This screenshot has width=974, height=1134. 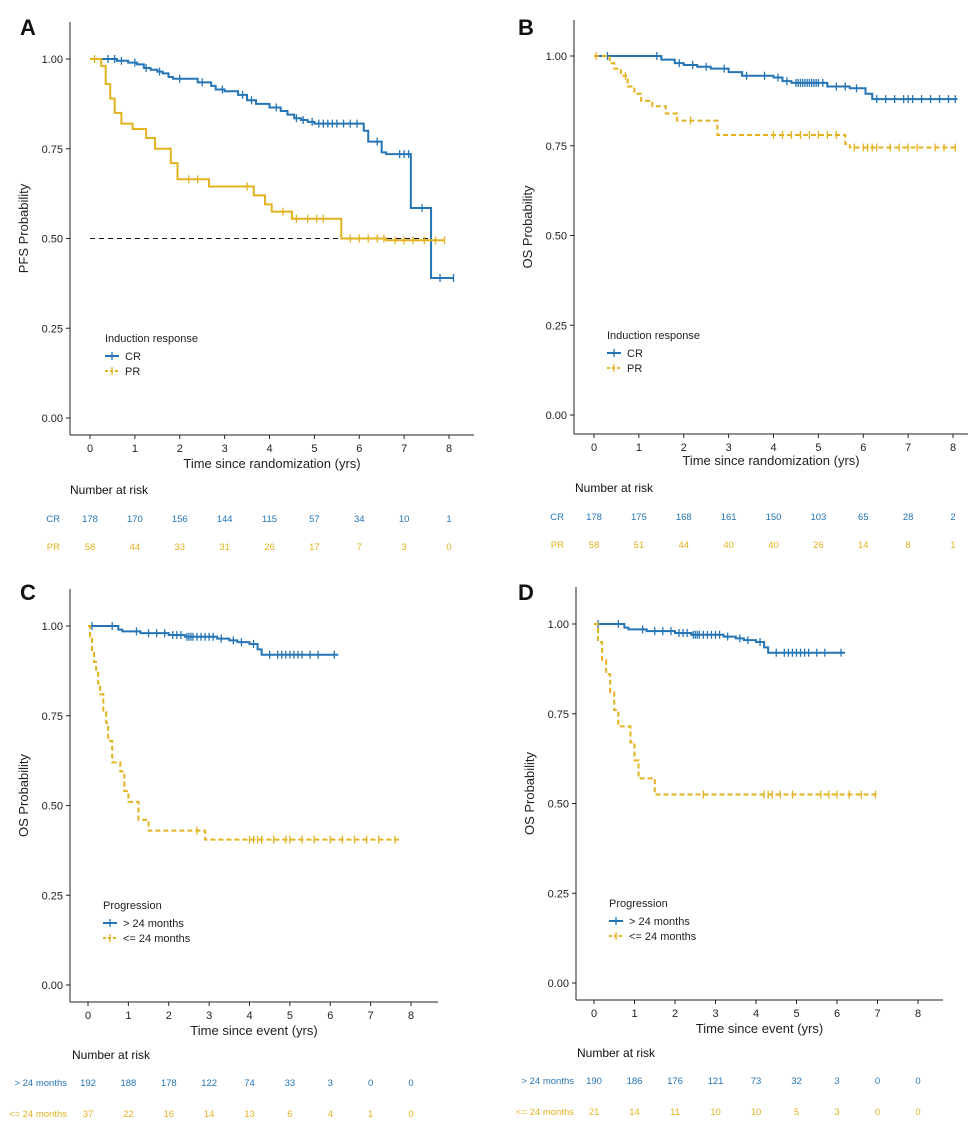 I want to click on risk-row-label: CR, so click(x=557, y=517).